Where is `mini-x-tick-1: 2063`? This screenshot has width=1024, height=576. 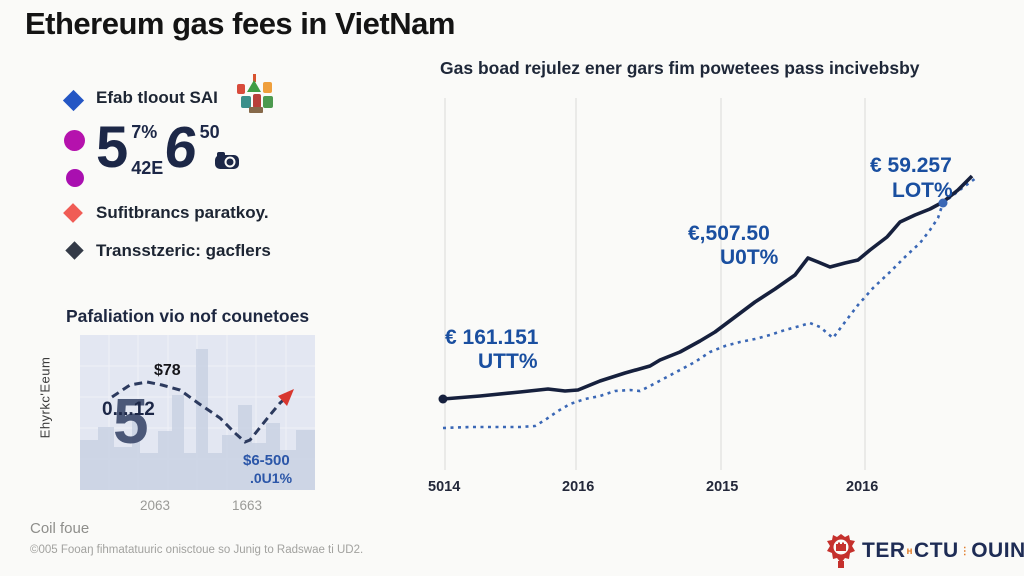 mini-x-tick-1: 2063 is located at coordinates (155, 505).